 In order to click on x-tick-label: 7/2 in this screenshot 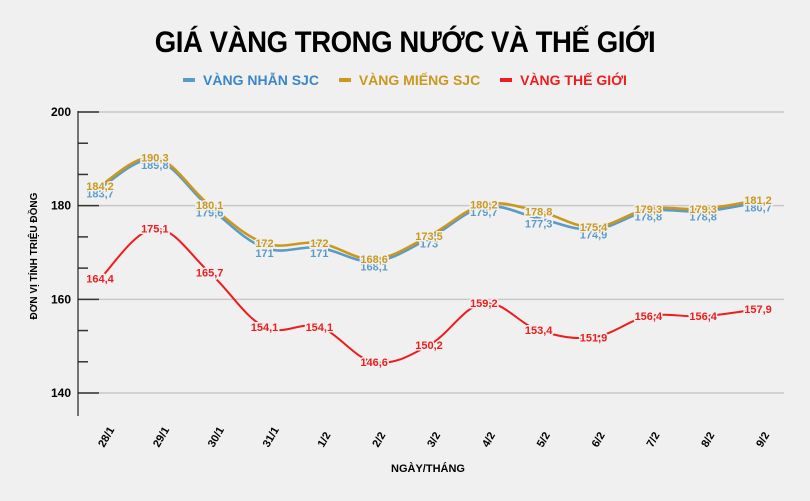, I will do `click(654, 439)`.